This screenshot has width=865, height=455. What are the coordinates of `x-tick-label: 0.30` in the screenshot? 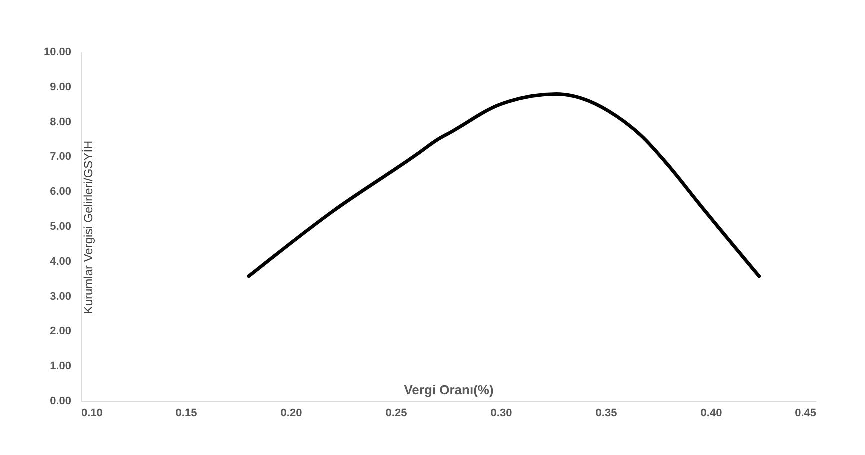 It's located at (501, 414).